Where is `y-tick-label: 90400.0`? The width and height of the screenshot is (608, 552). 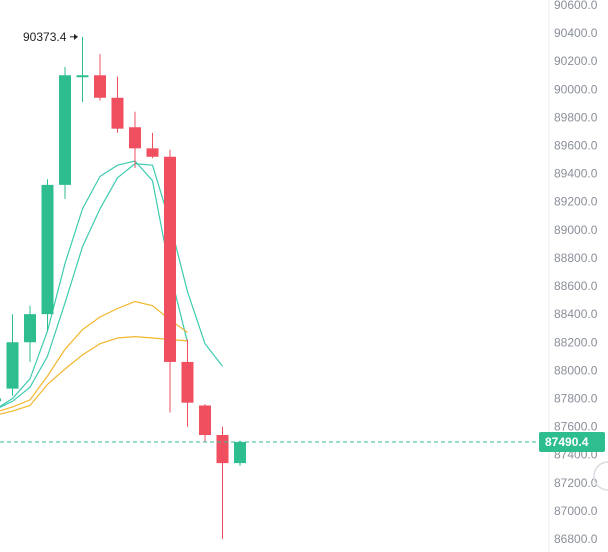 y-tick-label: 90400.0 is located at coordinates (576, 33).